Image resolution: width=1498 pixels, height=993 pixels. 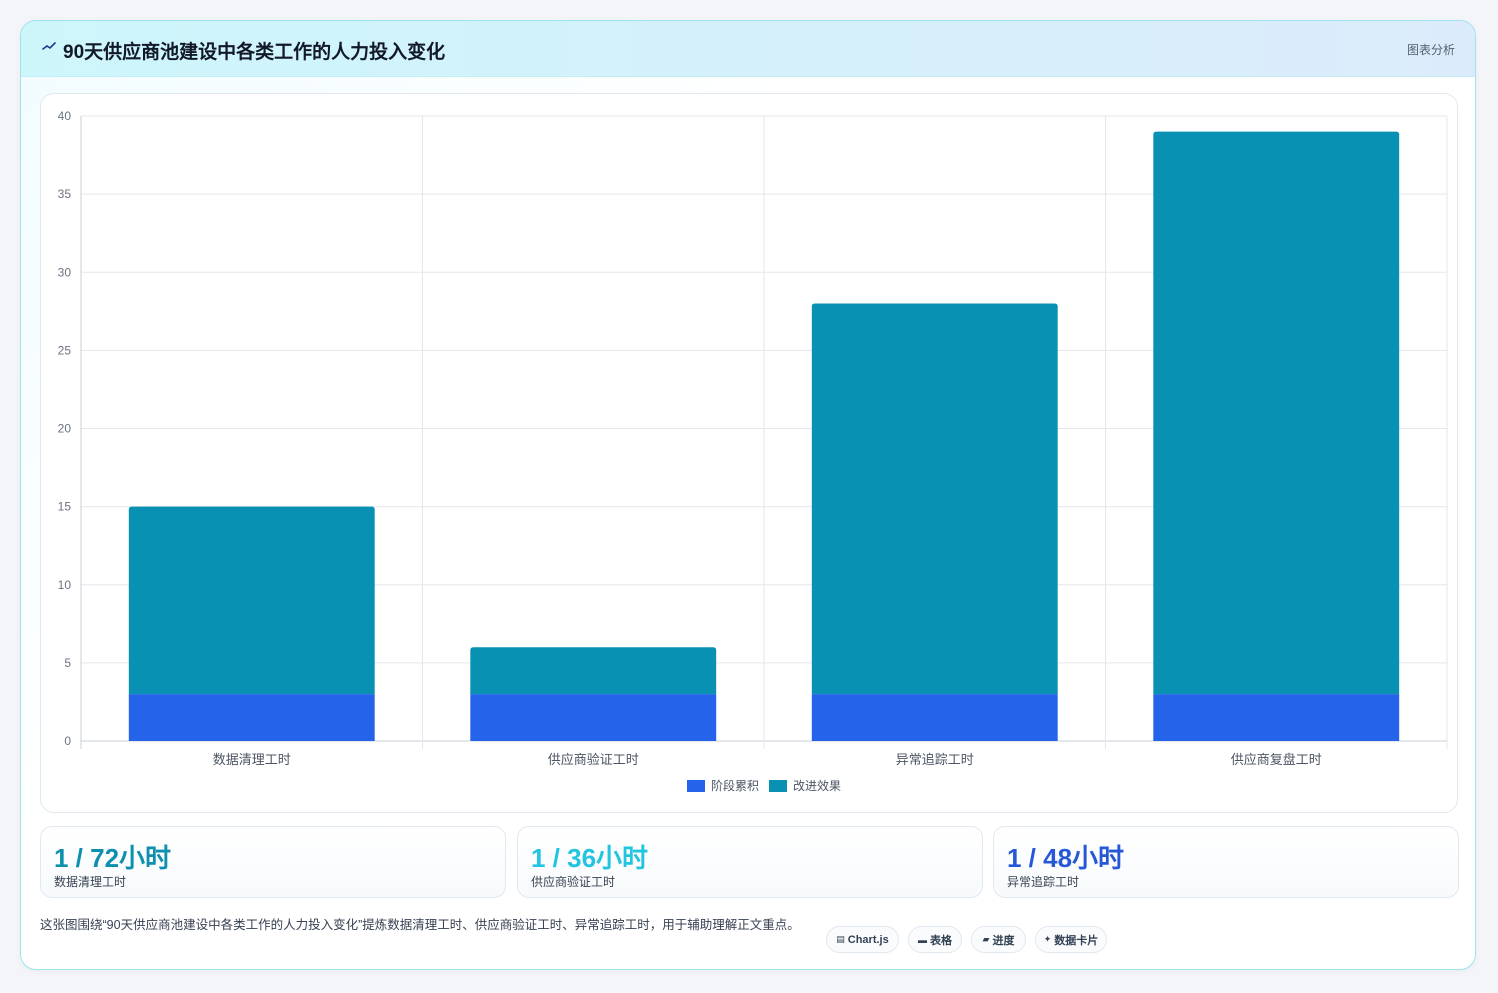 I want to click on table-icon: ▬, so click(x=922, y=939).